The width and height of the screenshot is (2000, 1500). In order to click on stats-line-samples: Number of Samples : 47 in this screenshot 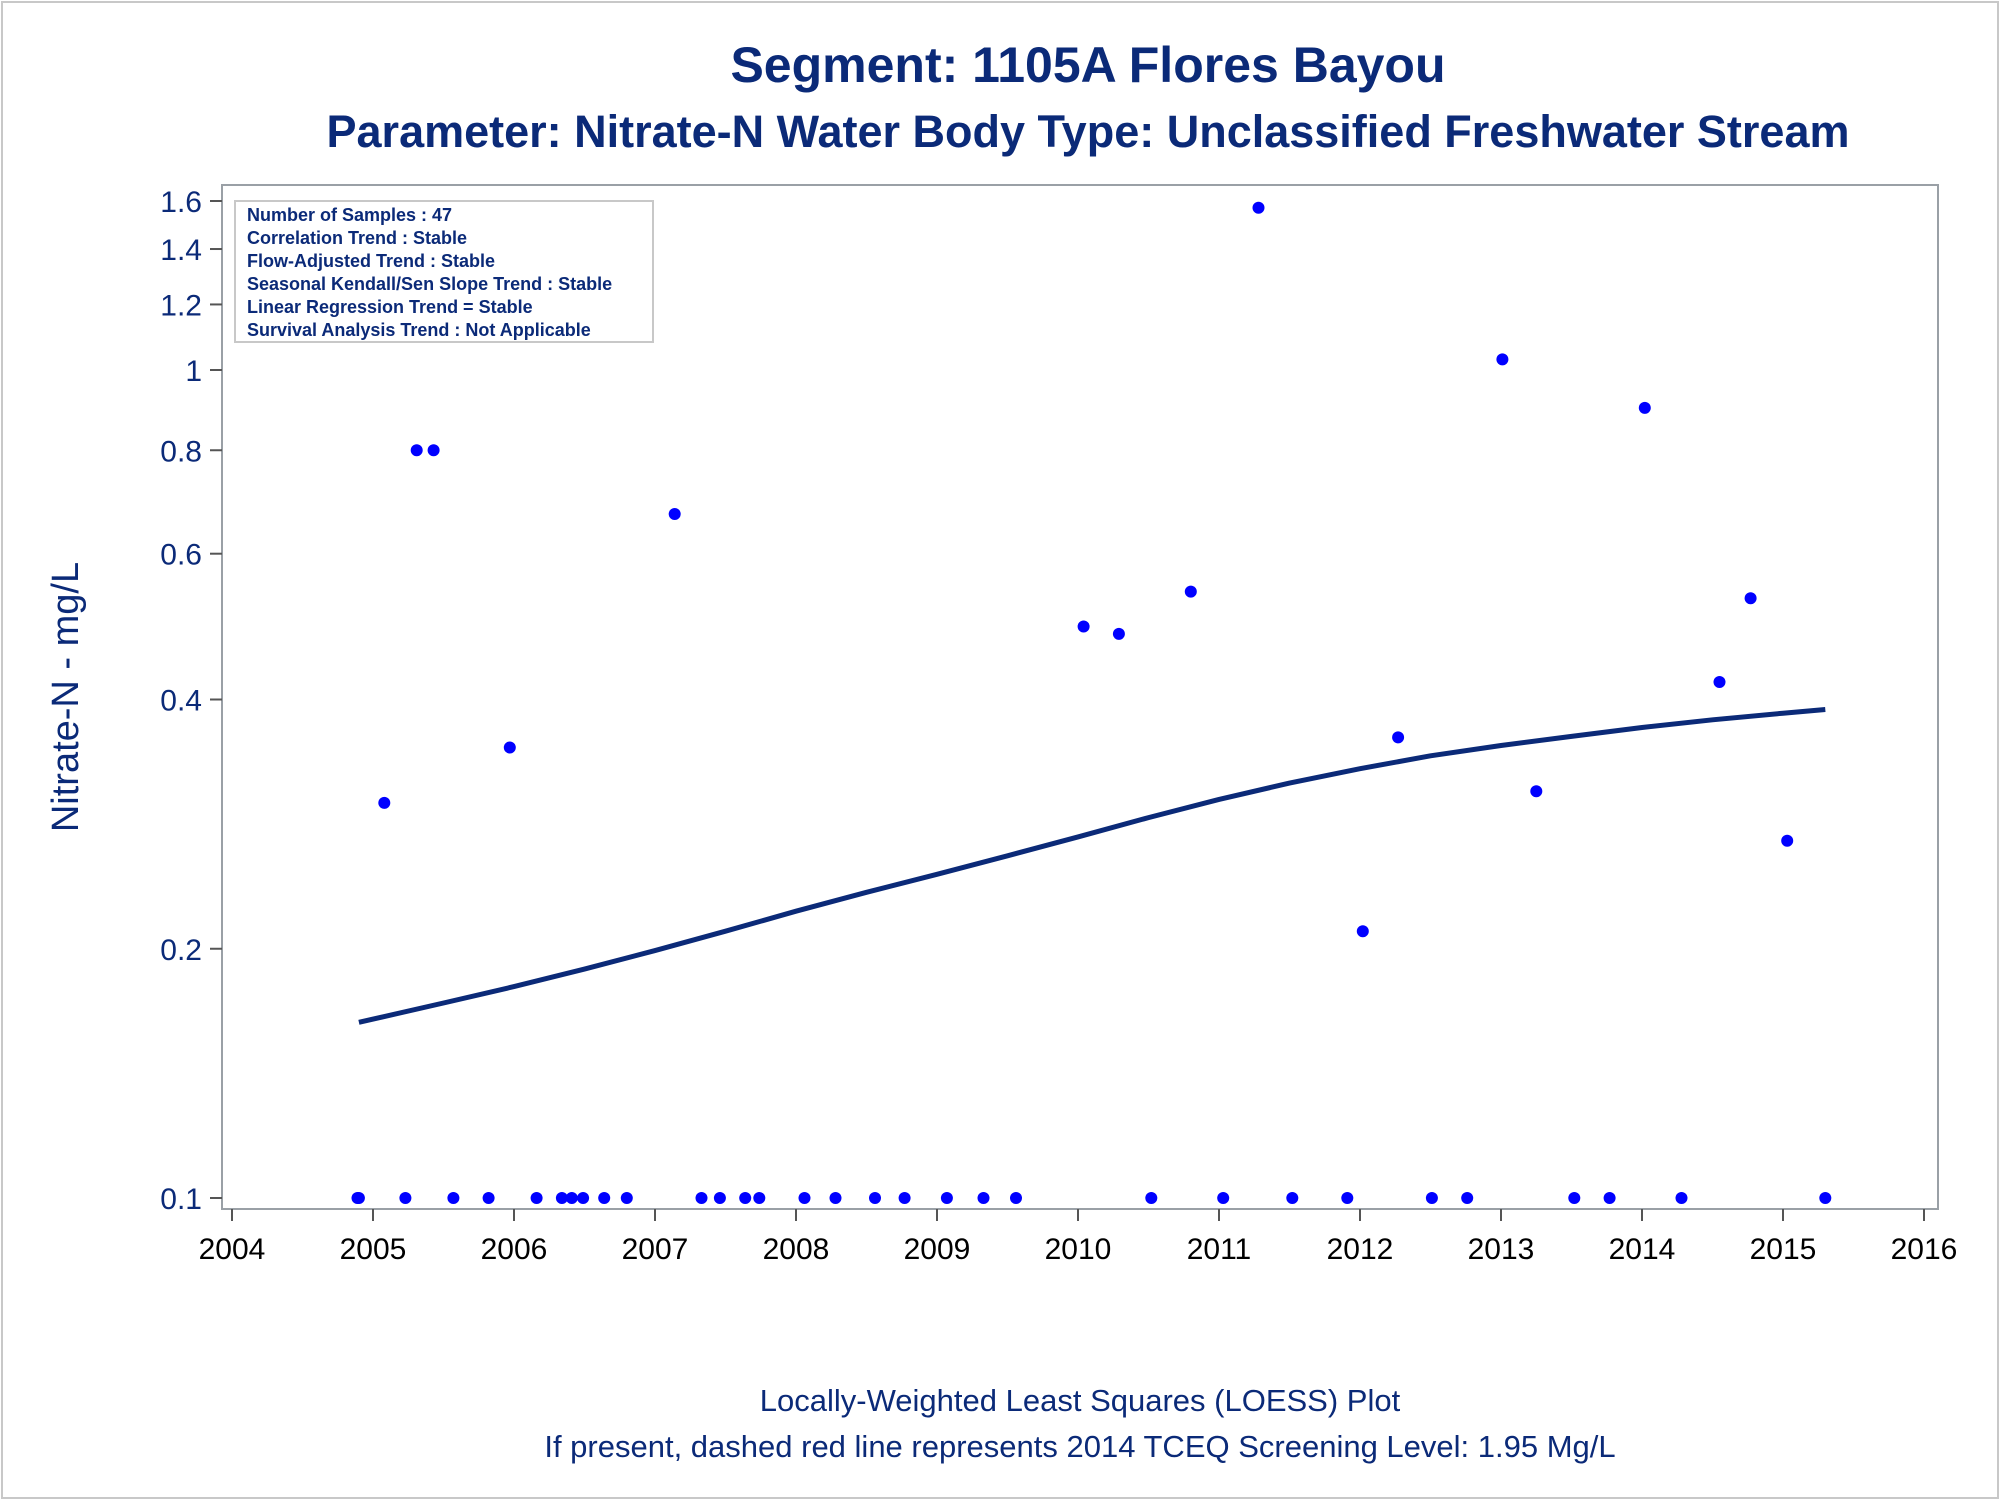, I will do `click(349, 215)`.